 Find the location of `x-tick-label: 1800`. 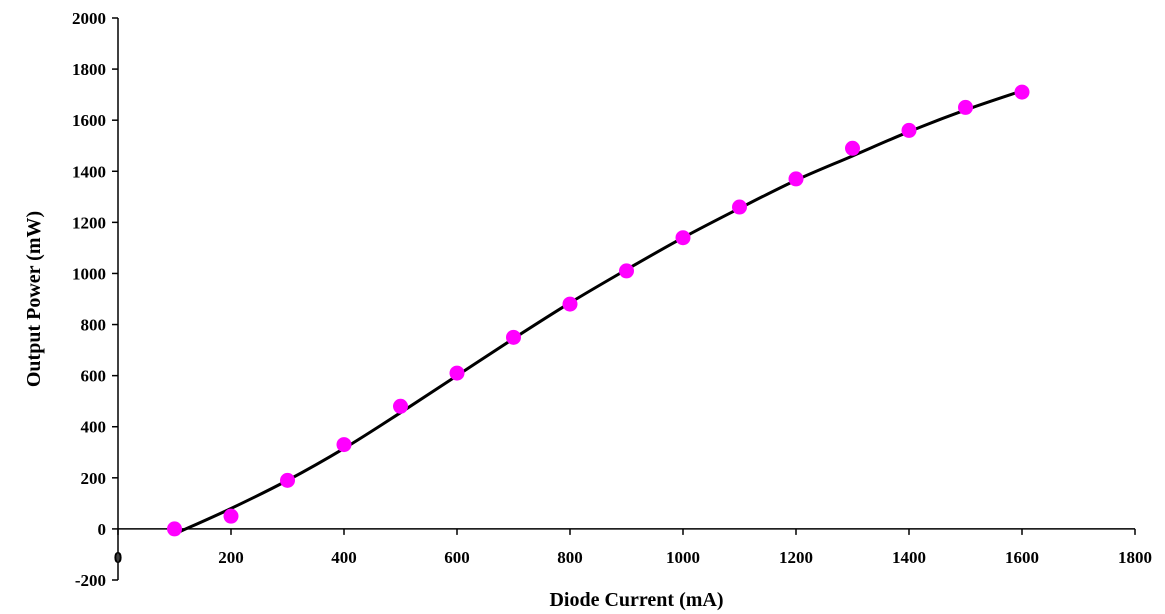

x-tick-label: 1800 is located at coordinates (1135, 557).